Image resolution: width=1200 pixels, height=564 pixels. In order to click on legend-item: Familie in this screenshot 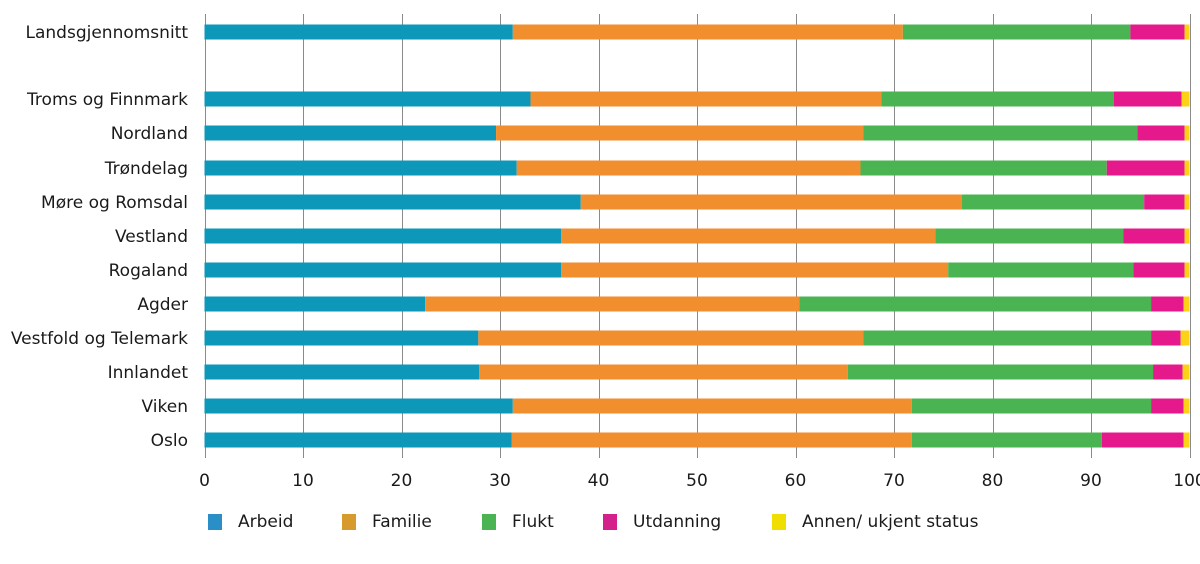, I will do `click(387, 522)`.